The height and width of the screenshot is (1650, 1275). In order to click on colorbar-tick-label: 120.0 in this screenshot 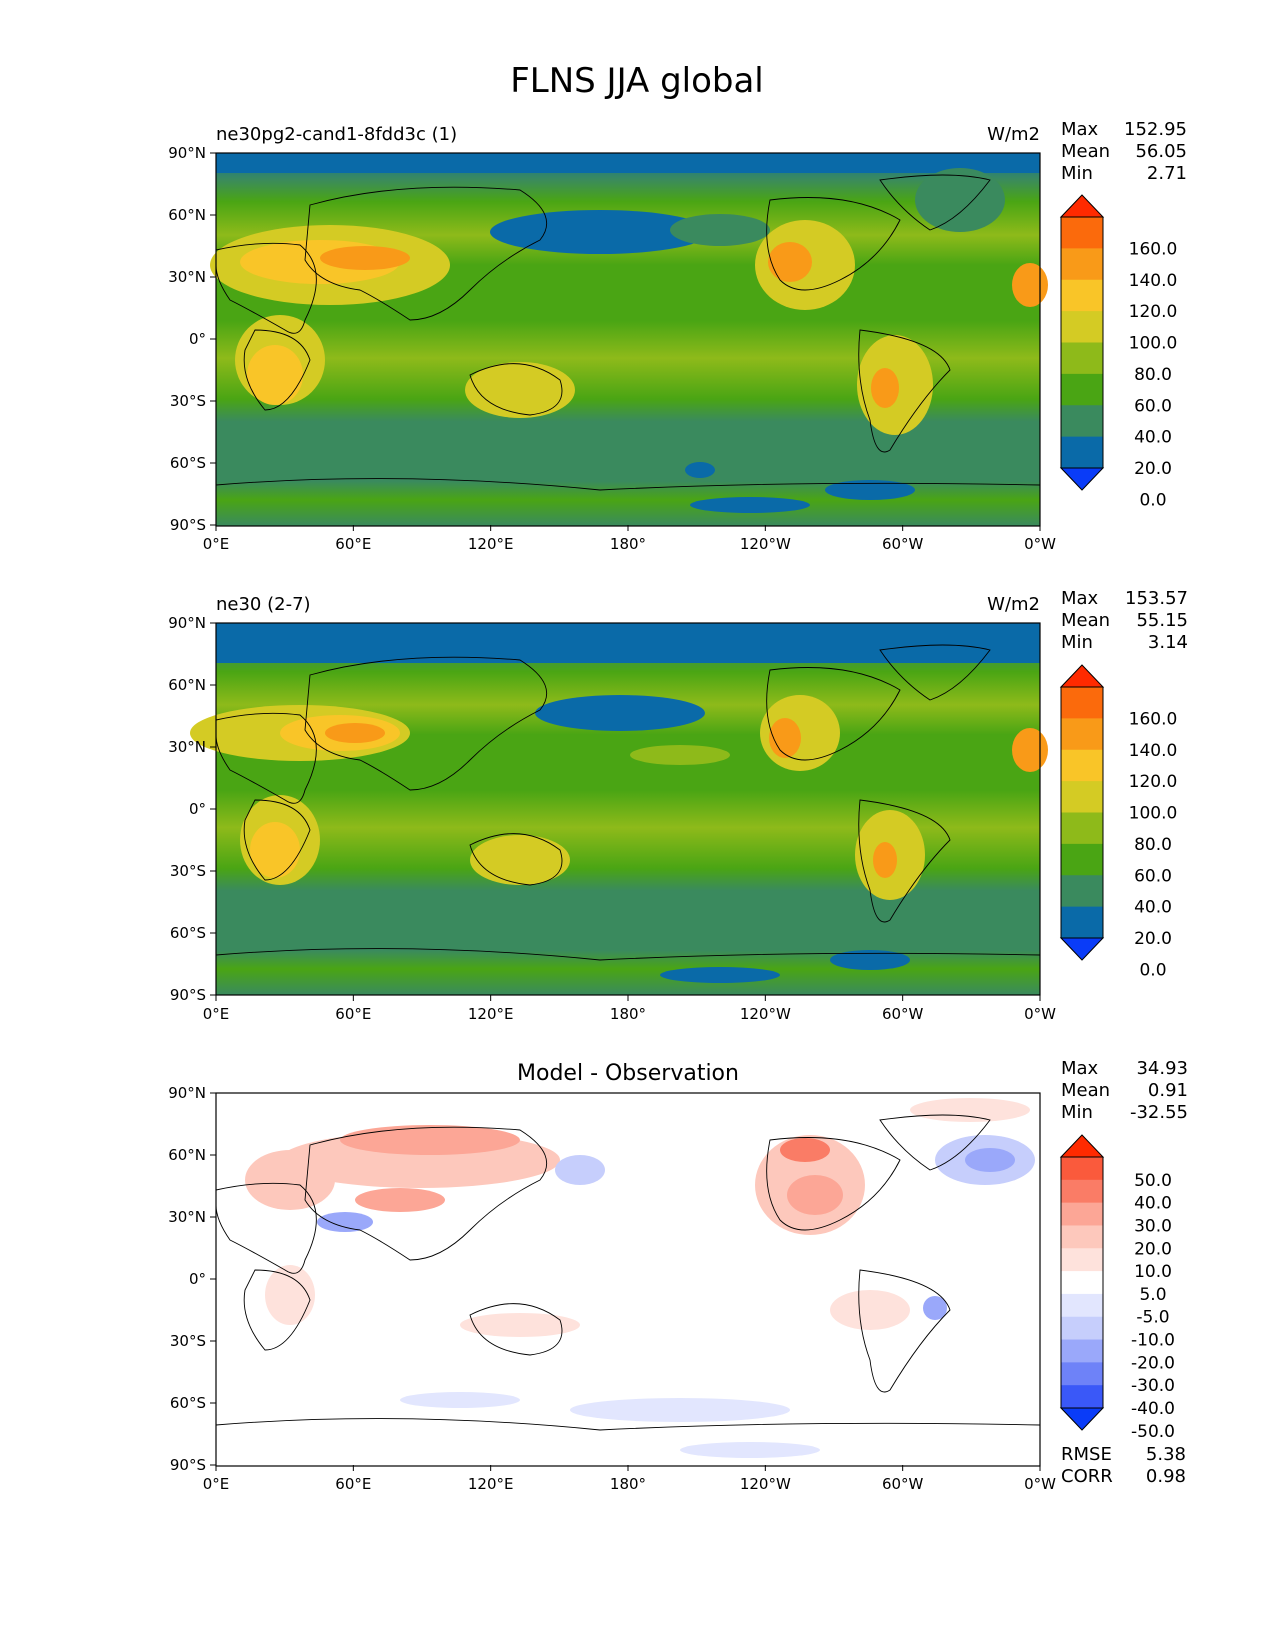, I will do `click(1153, 782)`.